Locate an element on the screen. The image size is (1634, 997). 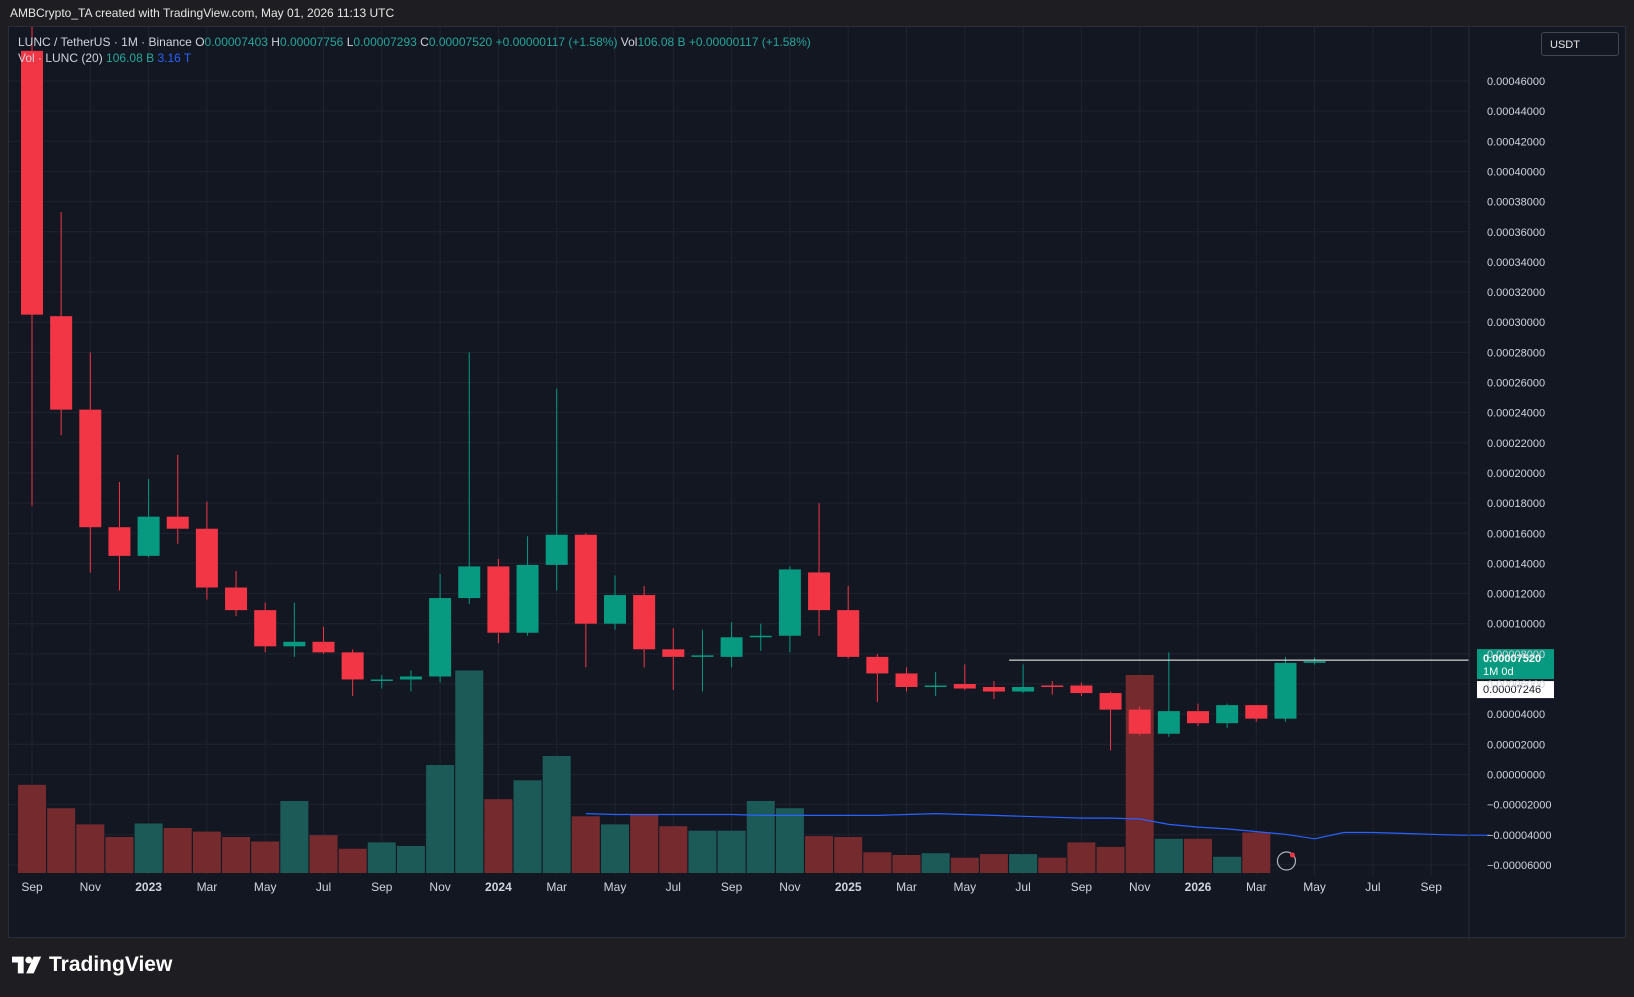
last-price-label-bg is located at coordinates (1515, 664).